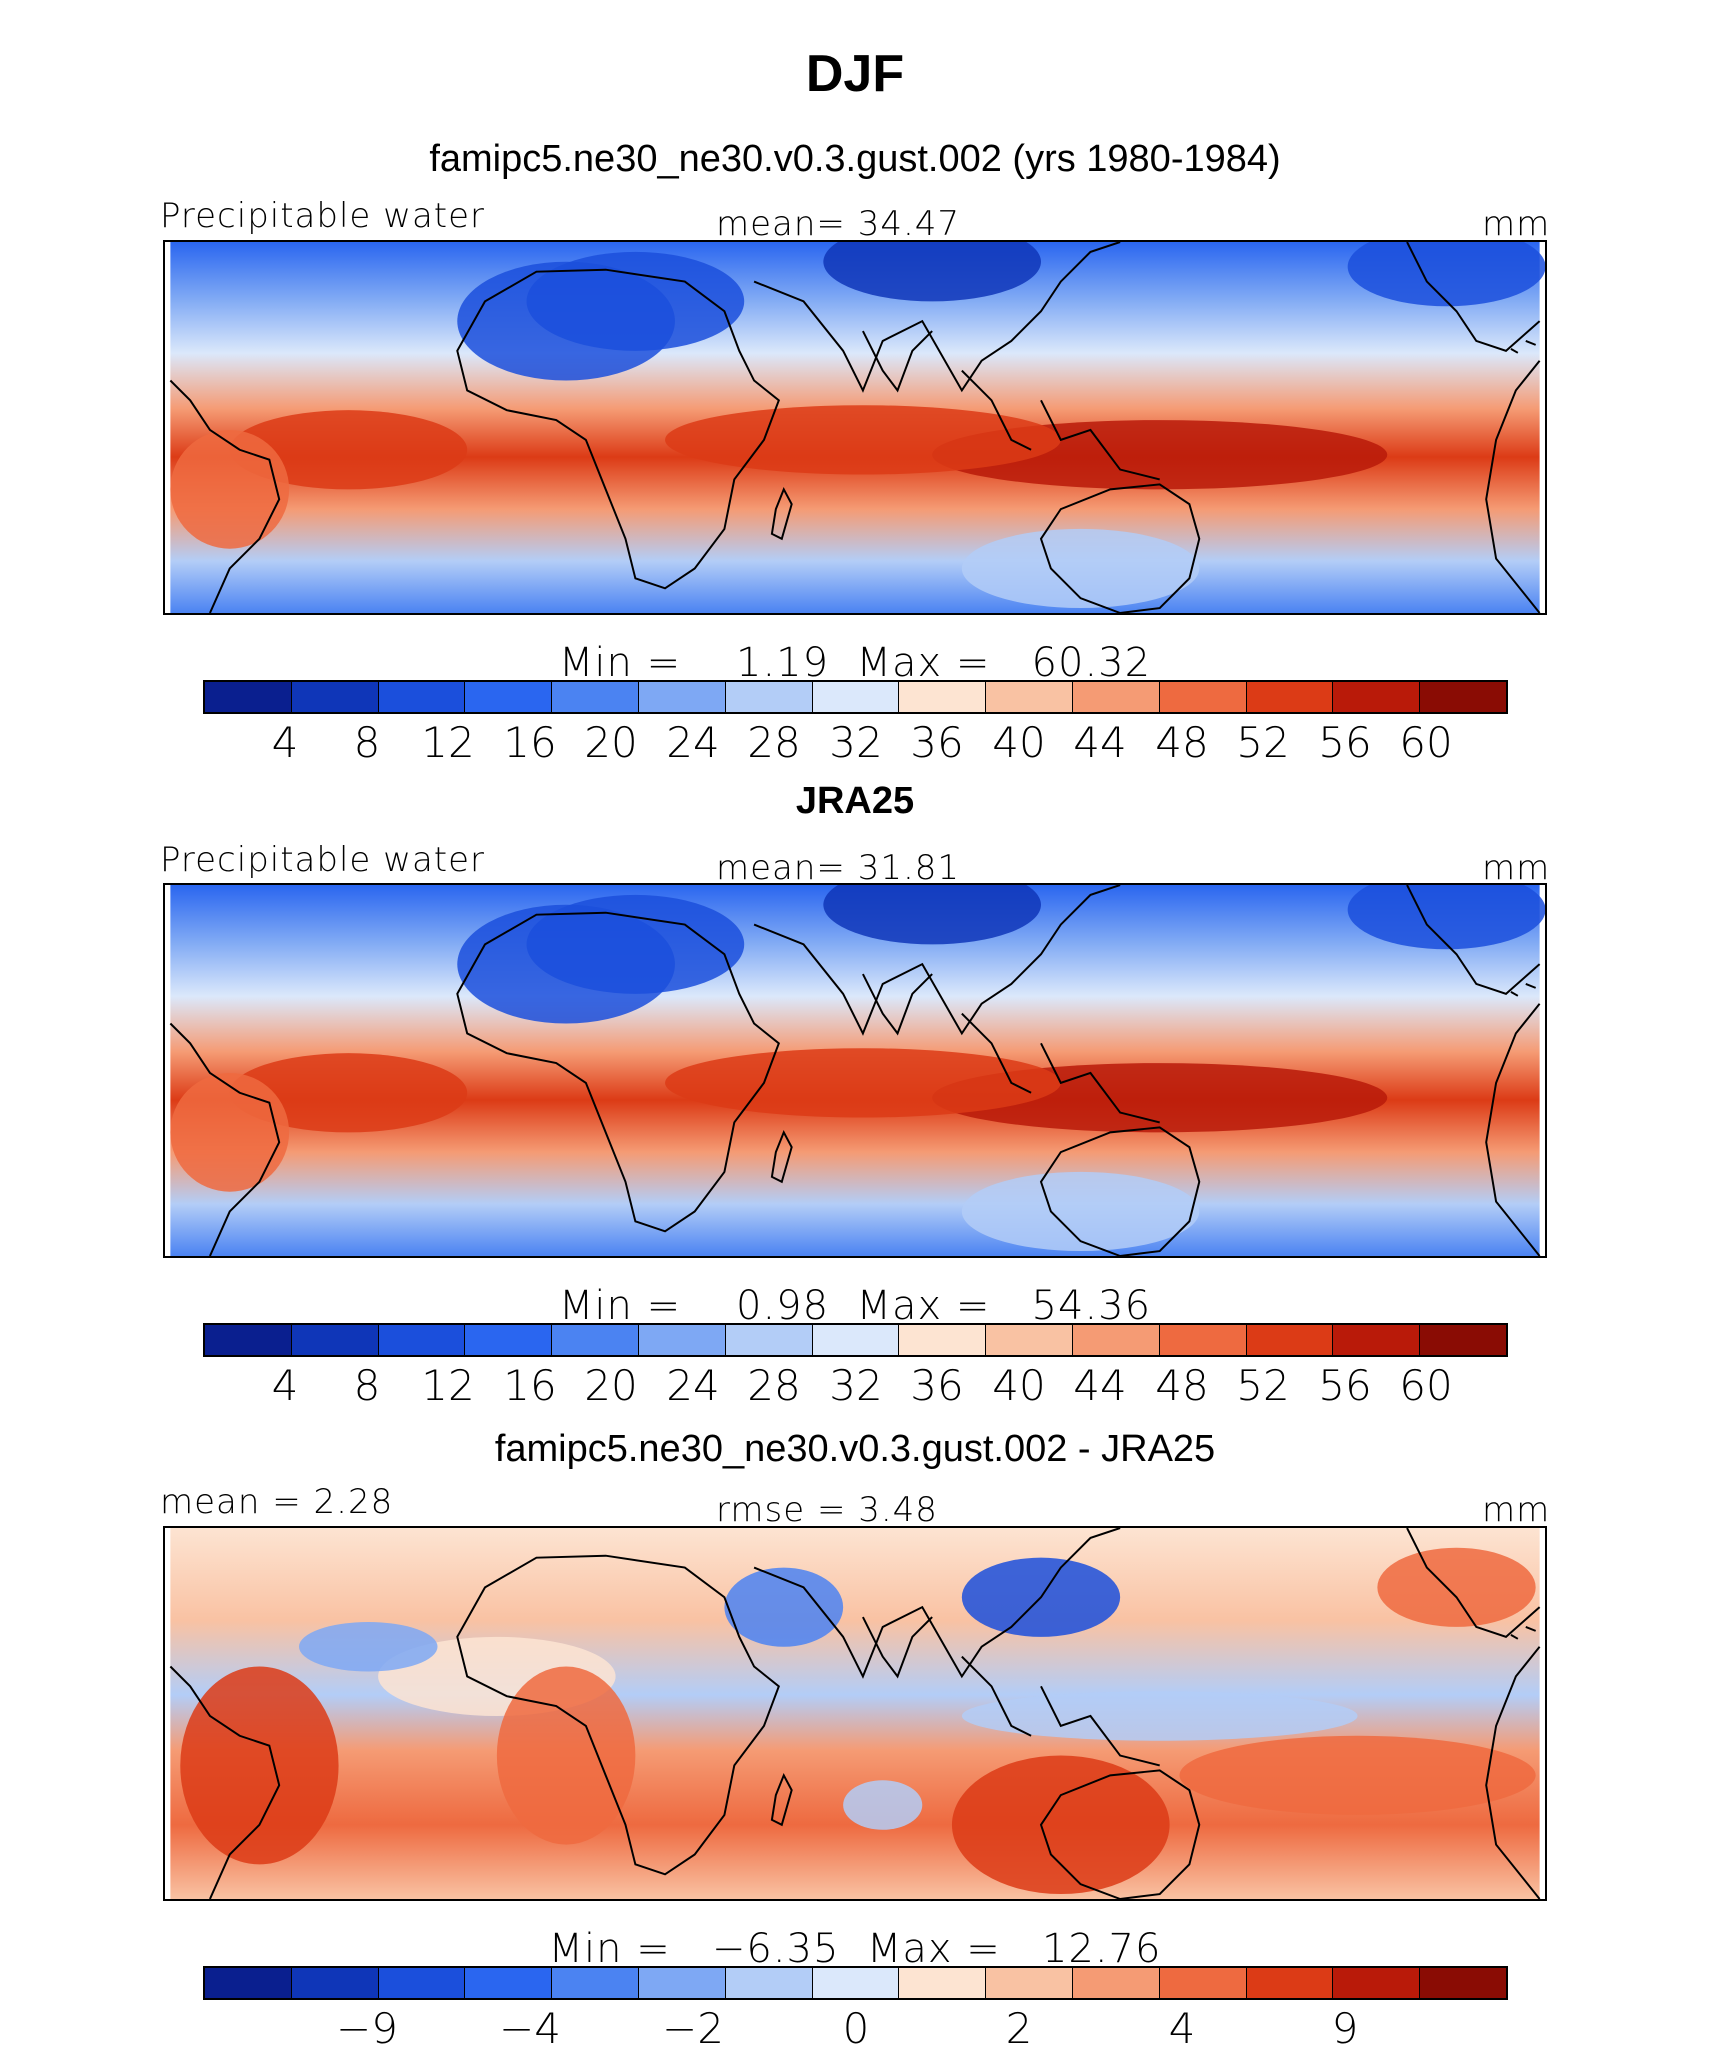 The height and width of the screenshot is (2053, 1710). Describe the element at coordinates (323, 860) in the screenshot. I see `variable-label: Precipitable water` at that location.